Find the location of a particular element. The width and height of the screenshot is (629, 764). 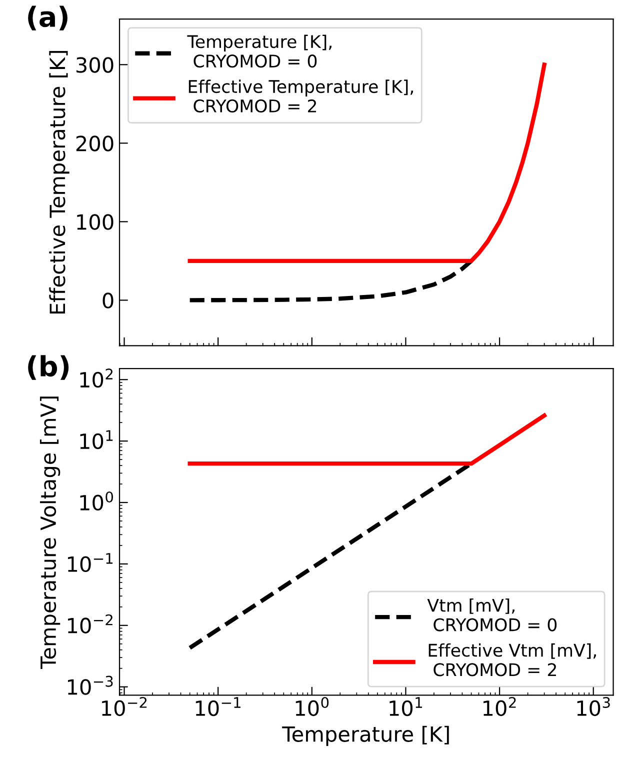

x-tick-label: 10$^{2}$ is located at coordinates (500, 706).